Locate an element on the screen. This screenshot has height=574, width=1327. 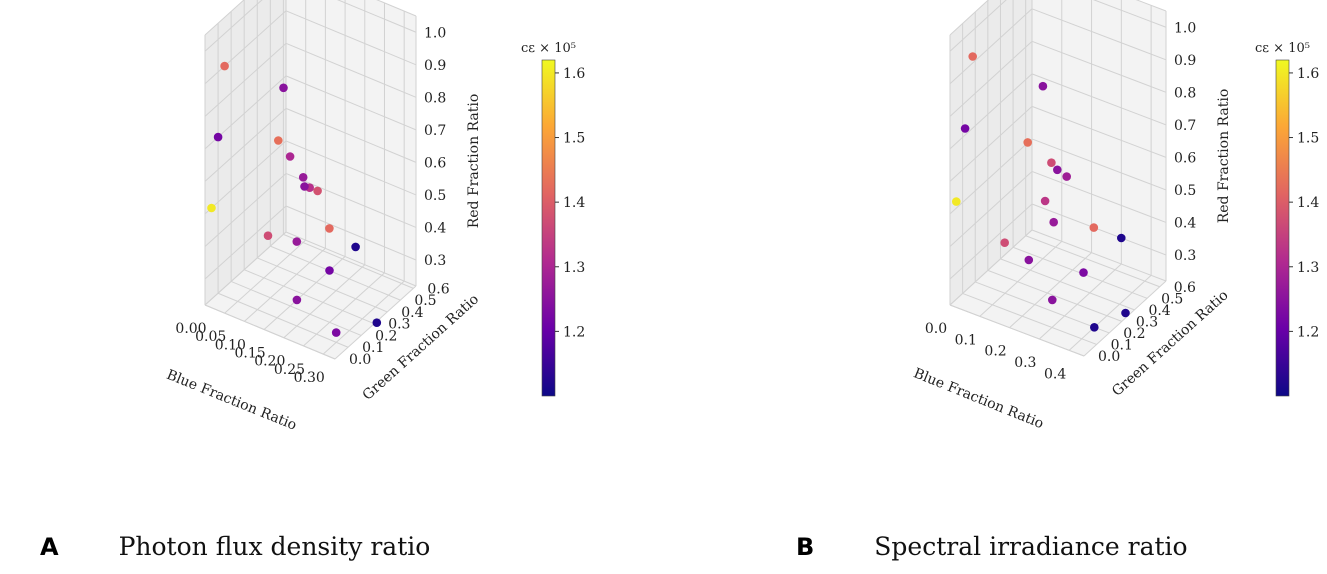
tick-green: 0.0 is located at coordinates (1109, 357).